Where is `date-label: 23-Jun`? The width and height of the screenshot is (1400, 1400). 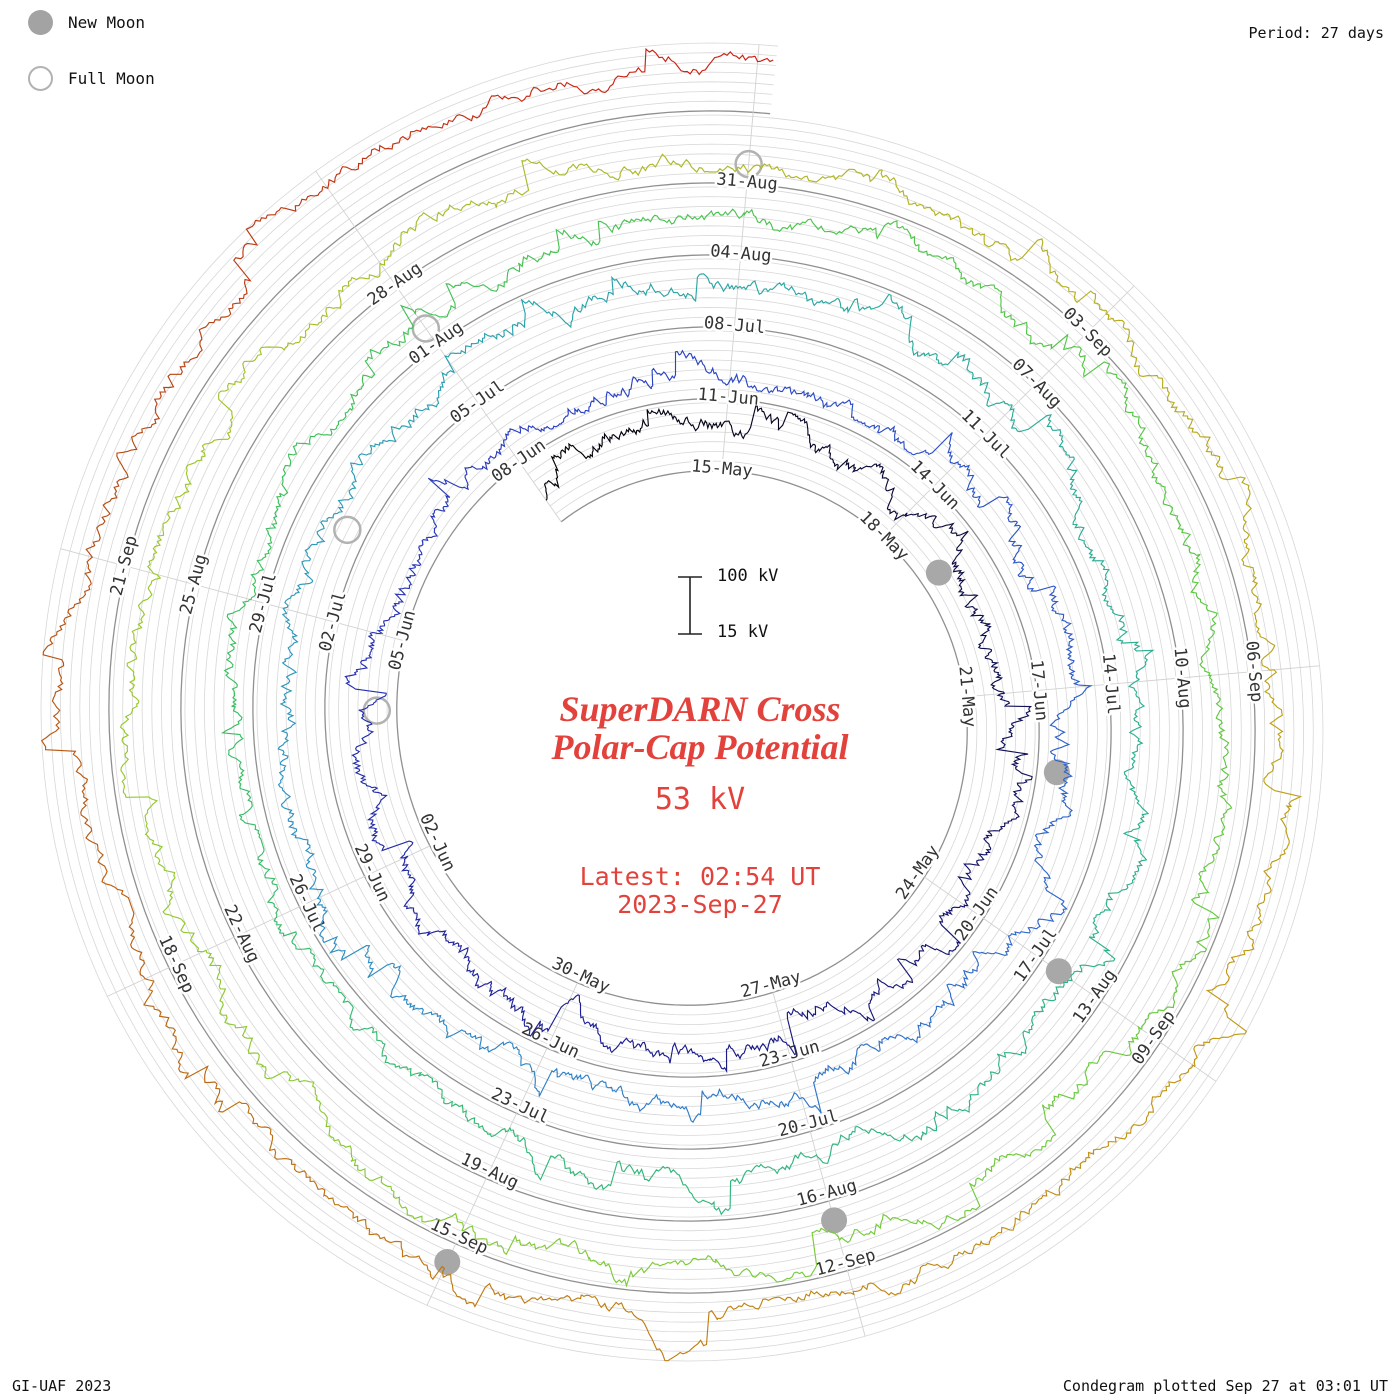 date-label: 23-Jun is located at coordinates (789, 1054).